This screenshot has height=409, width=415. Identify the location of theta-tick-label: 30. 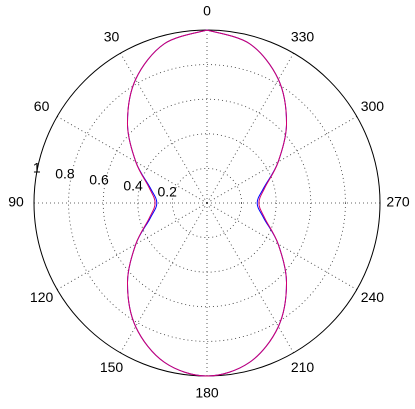
(112, 36).